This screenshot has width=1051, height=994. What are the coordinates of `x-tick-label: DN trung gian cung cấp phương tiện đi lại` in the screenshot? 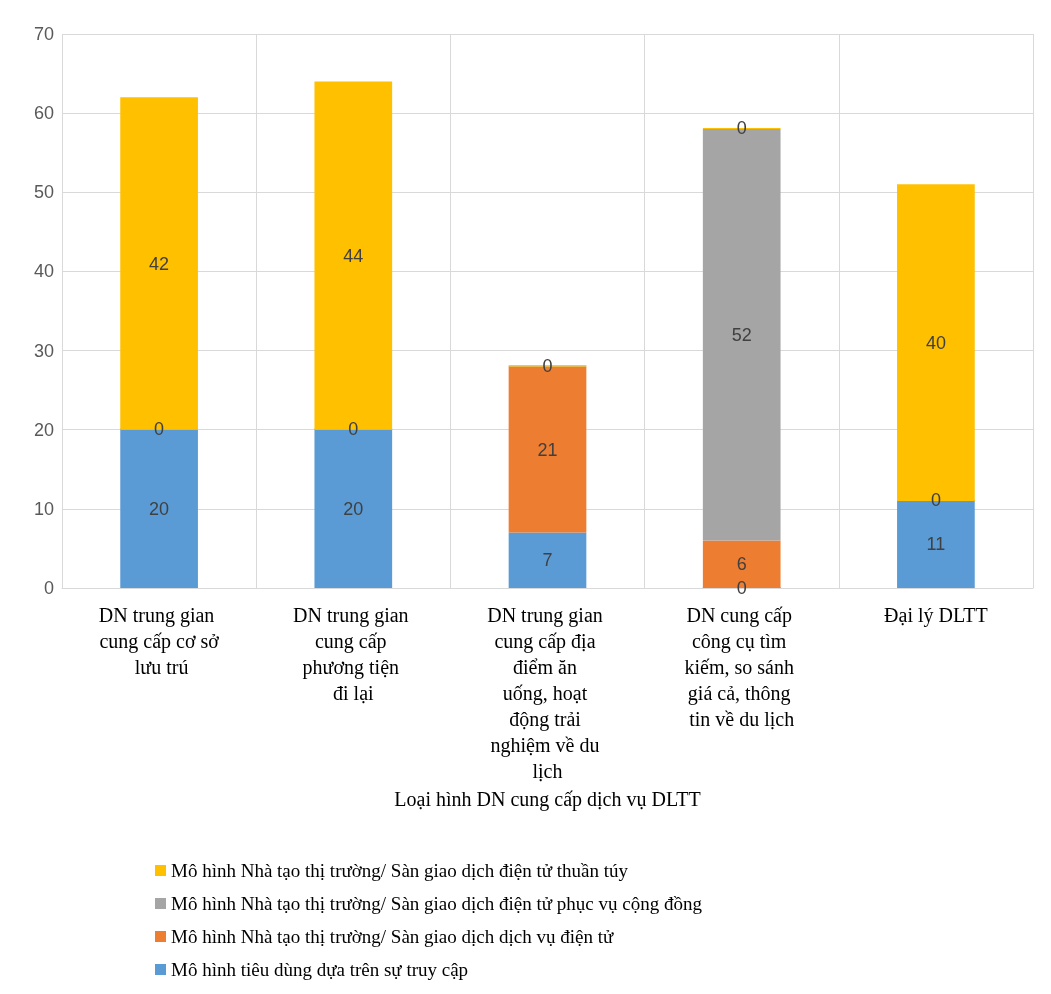 It's located at (353, 654).